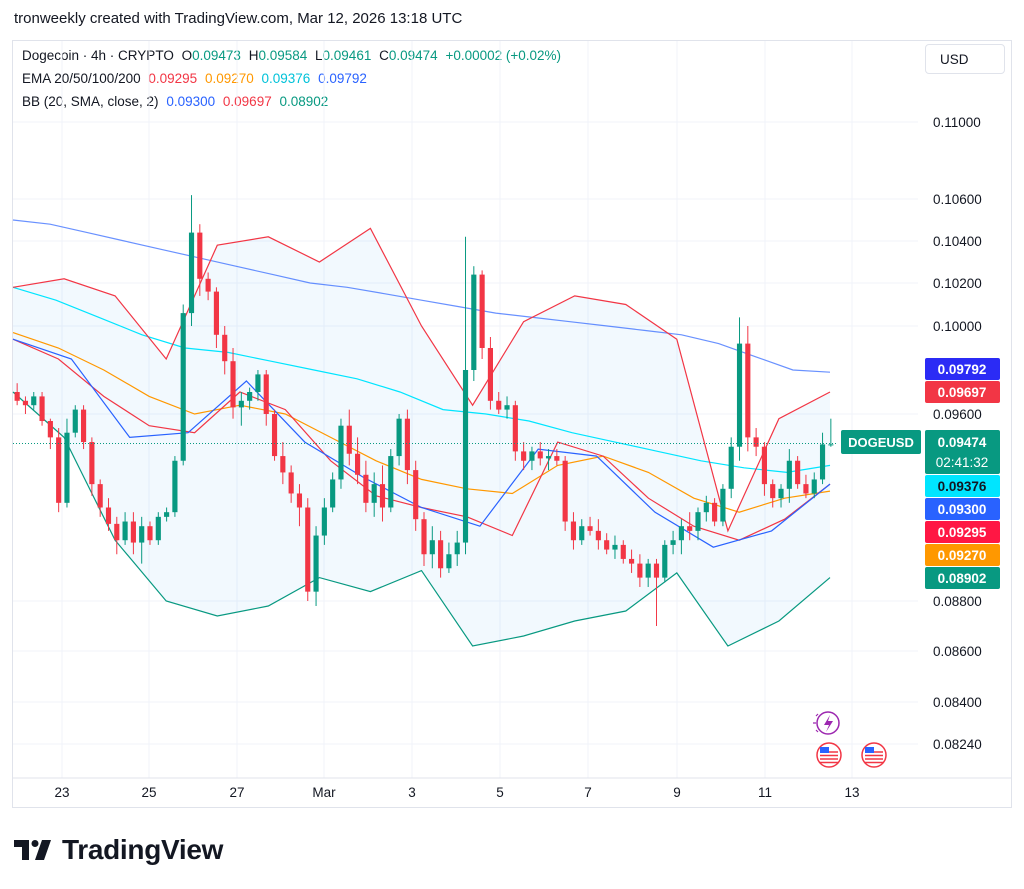 Image resolution: width=1024 pixels, height=889 pixels. What do you see at coordinates (319, 55) in the screenshot?
I see `legend-low-label: L` at bounding box center [319, 55].